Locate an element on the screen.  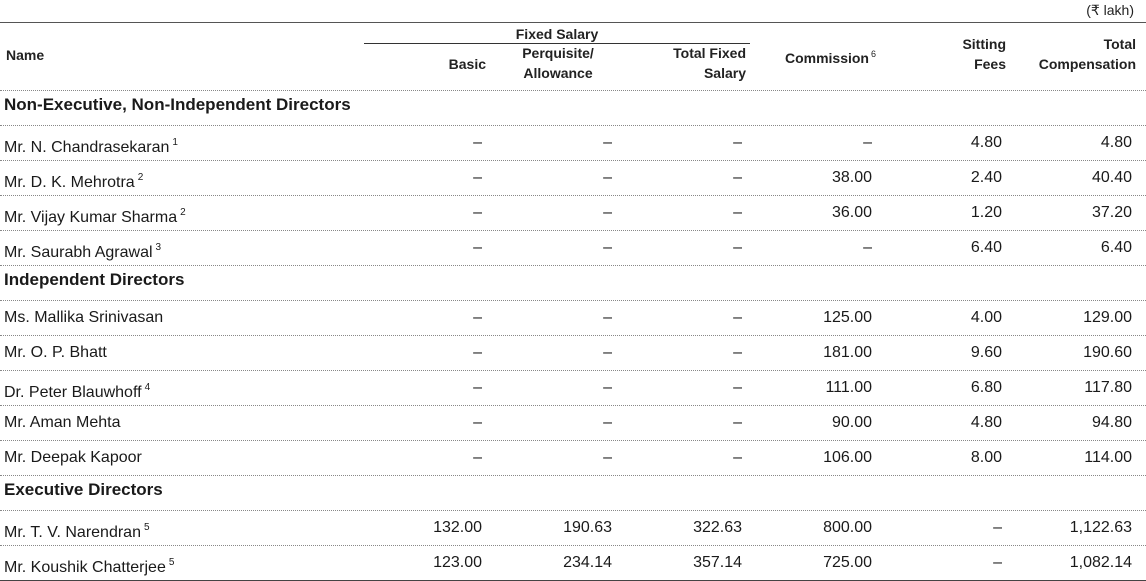
cell-total-compensation: 4.80 is located at coordinates (1116, 142).